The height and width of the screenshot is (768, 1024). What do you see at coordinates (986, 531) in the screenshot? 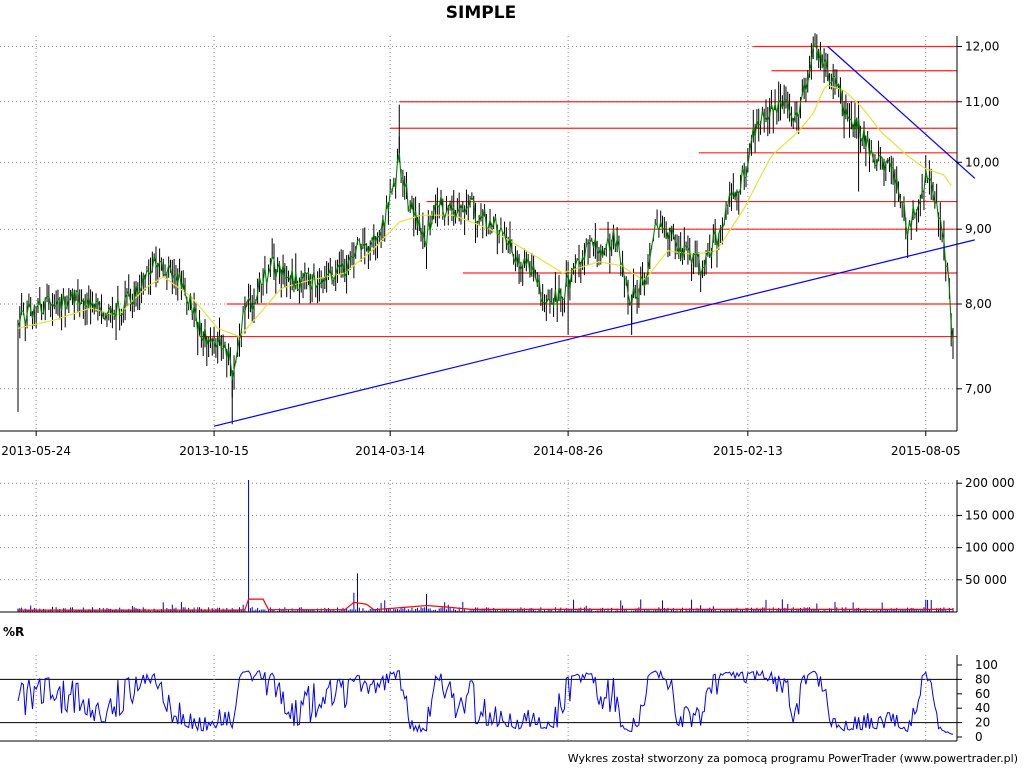
I see `volume-y-ticks: 50 000 100 000 150 000 200 000` at bounding box center [986, 531].